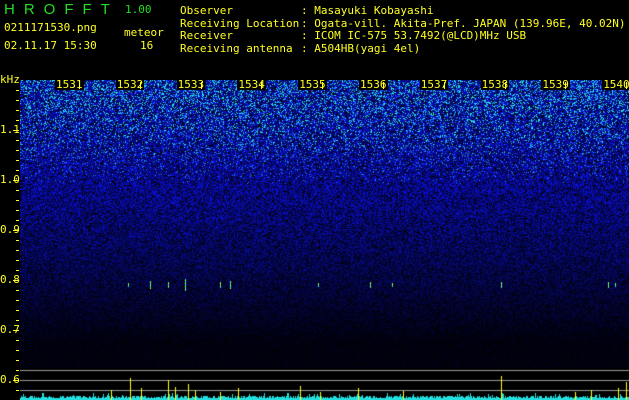 Image resolution: width=629 pixels, height=400 pixels. Describe the element at coordinates (312, 84) in the screenshot. I see `time-label: 1535` at that location.